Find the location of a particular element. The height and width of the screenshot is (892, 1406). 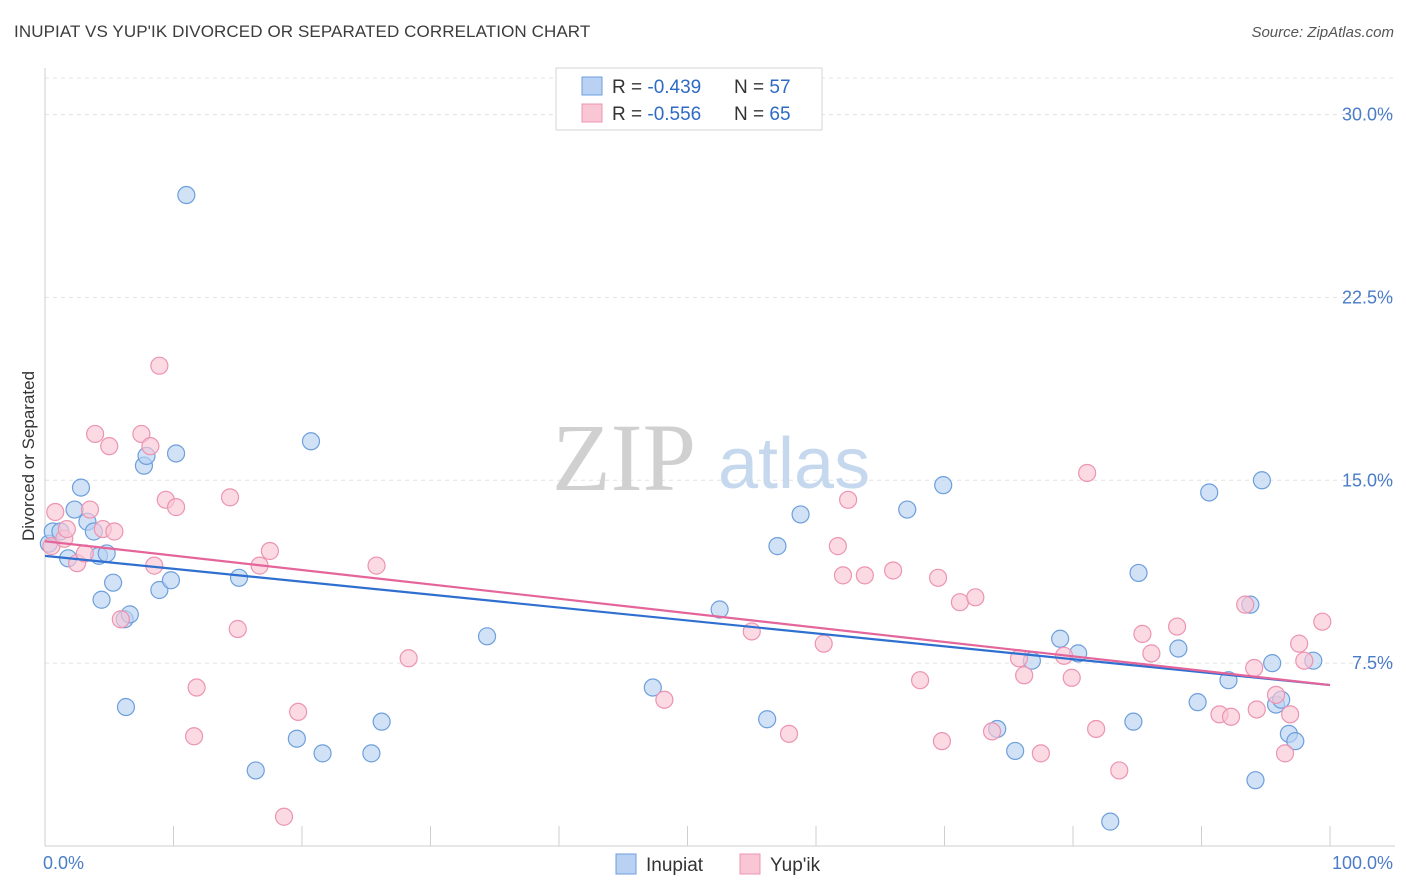

legend-swatch-inupiat is located at coordinates (592, 86).